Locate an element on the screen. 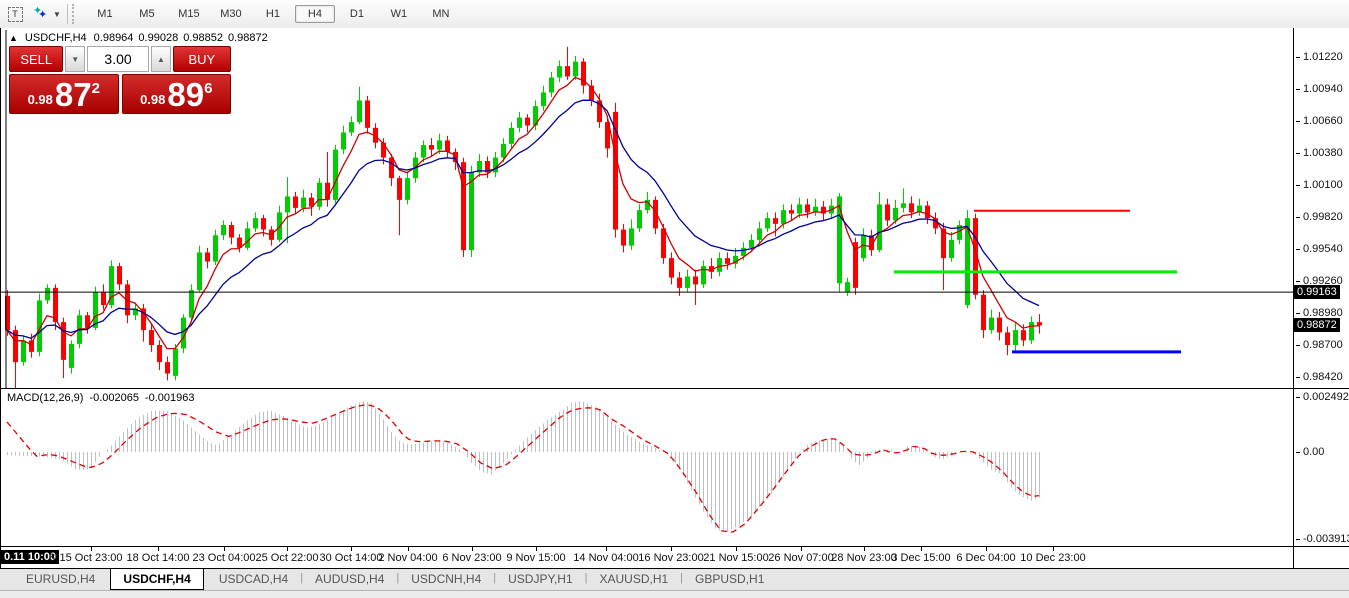  pane-divider is located at coordinates (675, 388).